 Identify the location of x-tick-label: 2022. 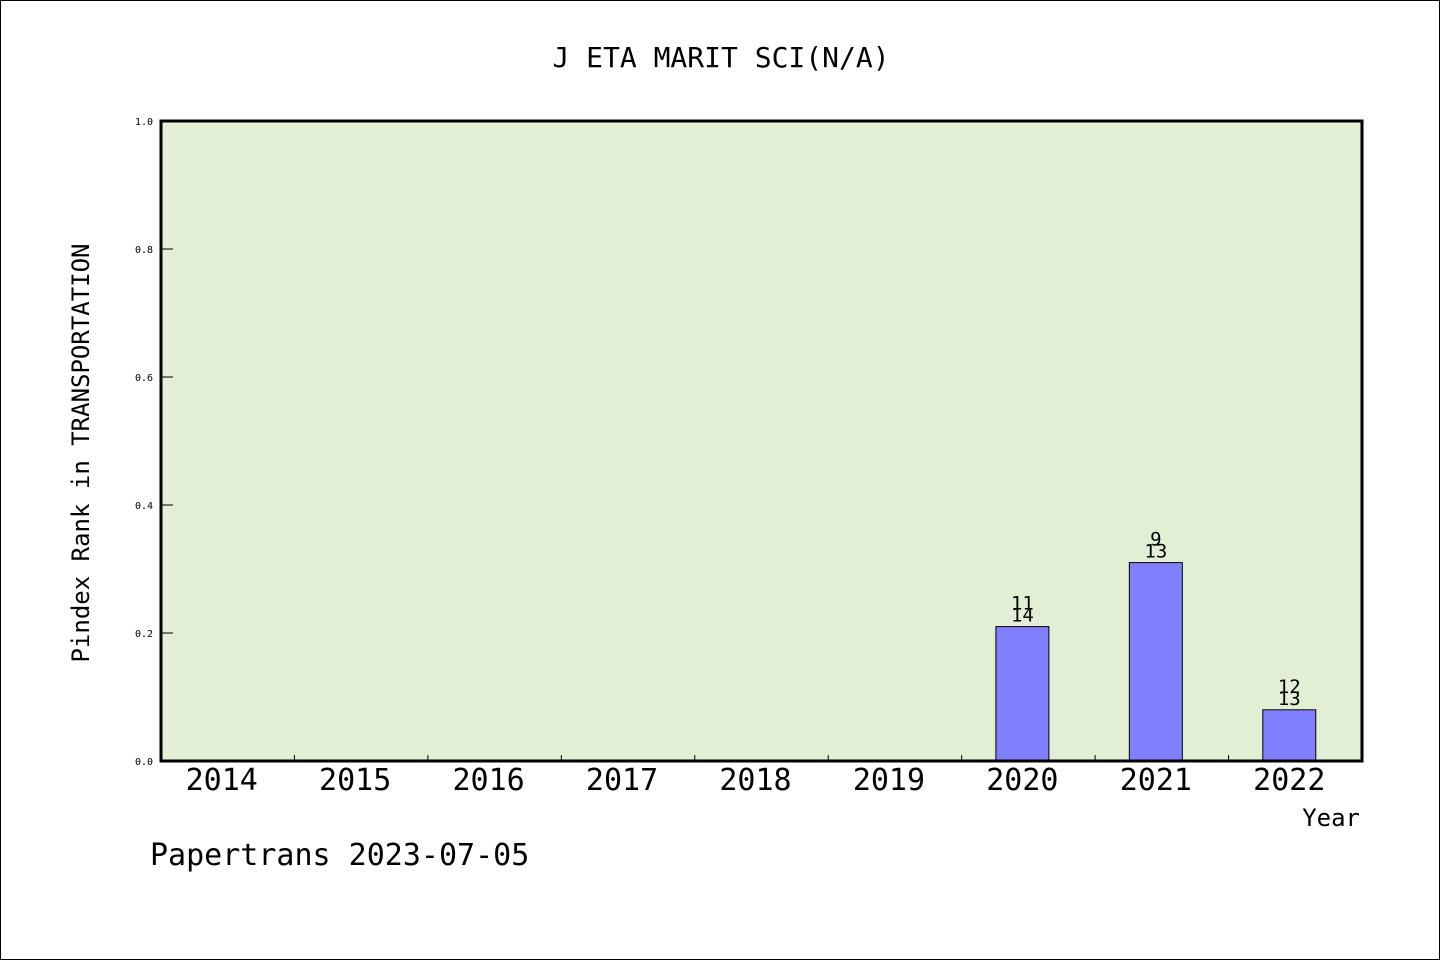
(1289, 780).